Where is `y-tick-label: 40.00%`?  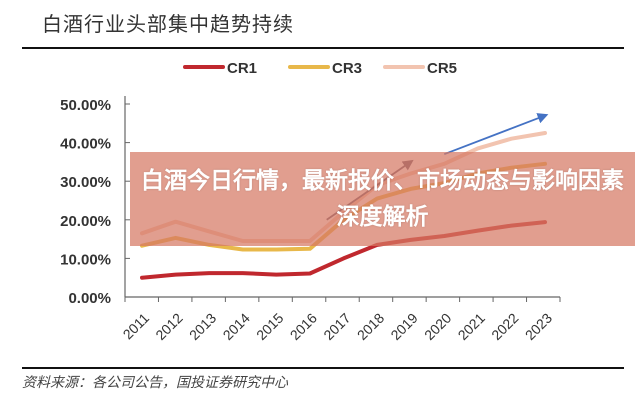
y-tick-label: 40.00% is located at coordinates (85, 144).